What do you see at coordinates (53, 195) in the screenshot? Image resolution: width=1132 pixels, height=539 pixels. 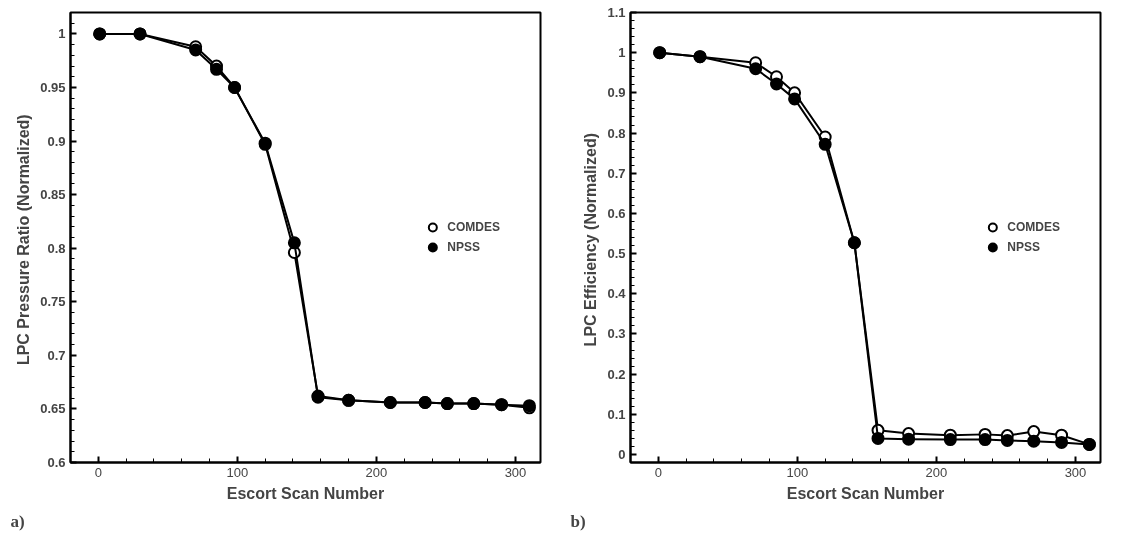 I see `y-tick-label: 0.85` at bounding box center [53, 195].